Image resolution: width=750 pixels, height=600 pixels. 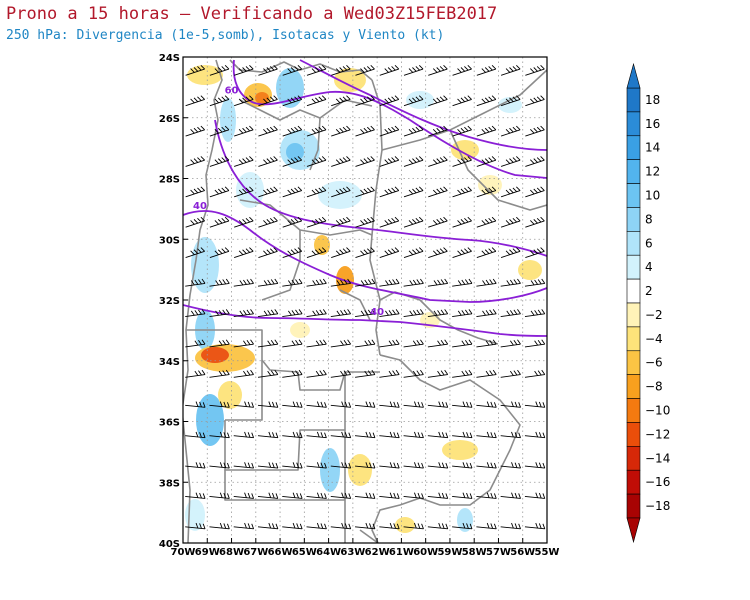 I want to click on colorbar-arrow-bottom, so click(x=633, y=530).